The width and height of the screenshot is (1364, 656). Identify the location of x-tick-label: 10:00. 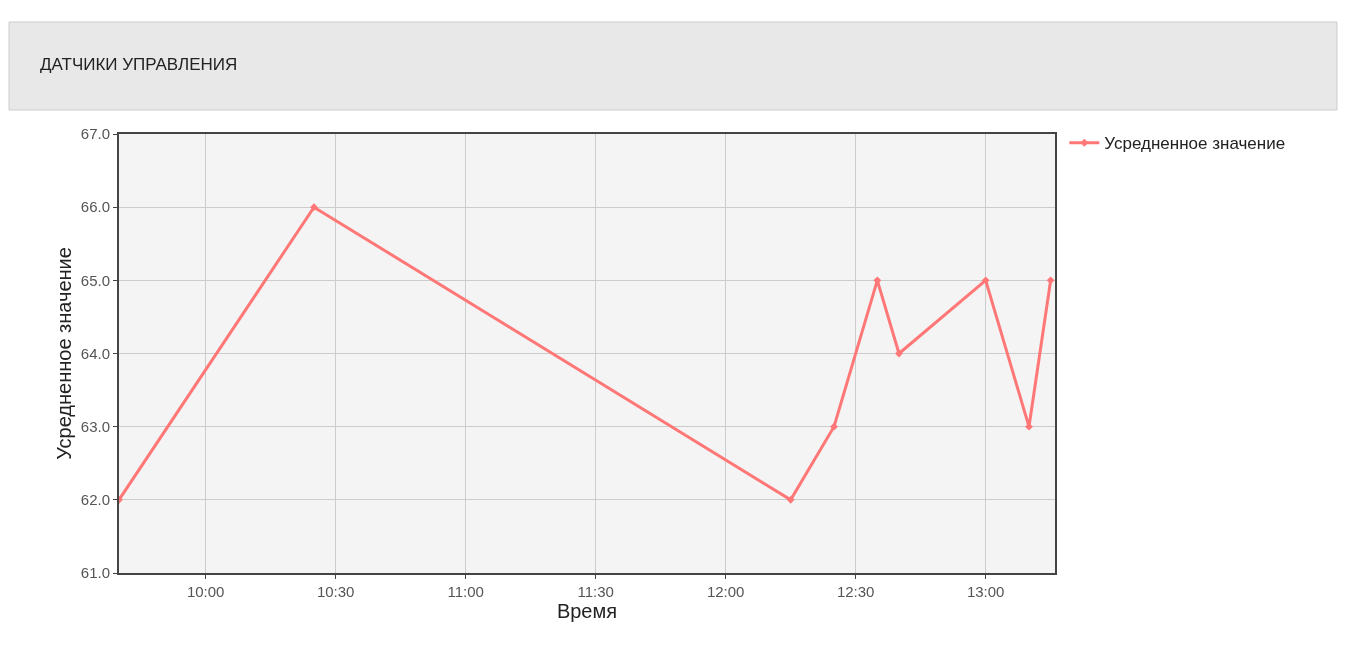
(205, 591).